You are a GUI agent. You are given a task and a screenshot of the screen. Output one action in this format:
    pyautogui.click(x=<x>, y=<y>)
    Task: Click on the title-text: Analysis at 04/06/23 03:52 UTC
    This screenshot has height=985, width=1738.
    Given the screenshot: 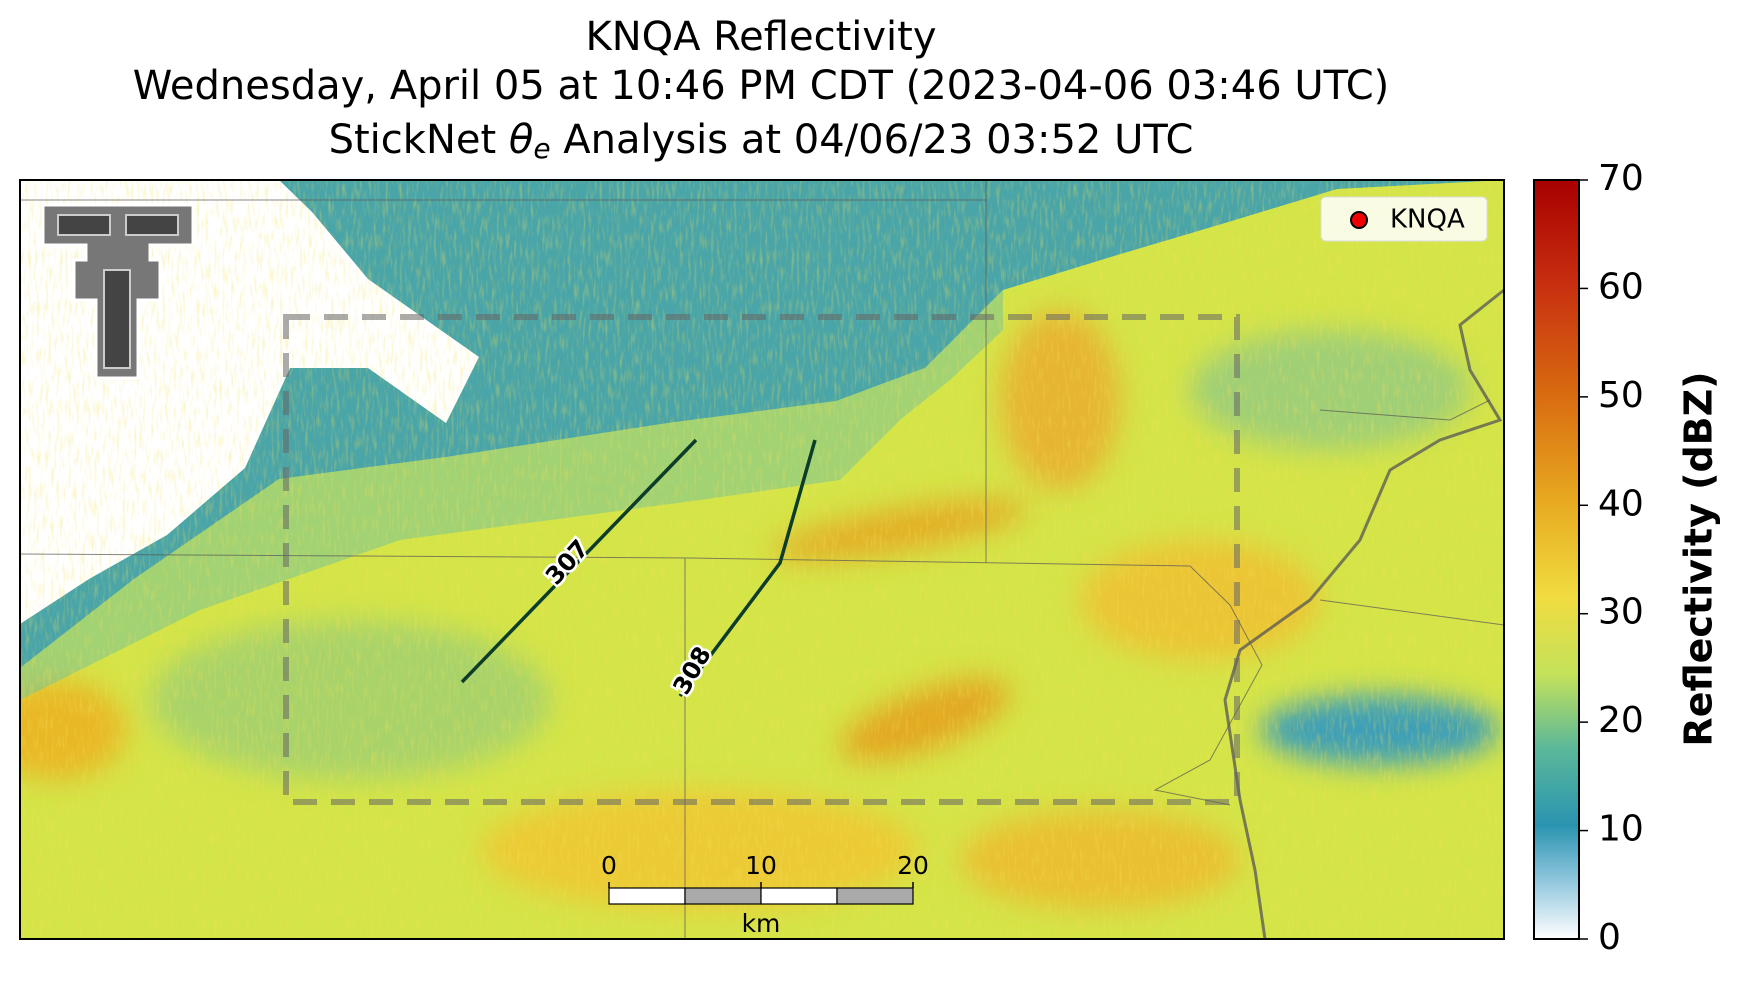 What is the action you would take?
    pyautogui.click(x=872, y=140)
    